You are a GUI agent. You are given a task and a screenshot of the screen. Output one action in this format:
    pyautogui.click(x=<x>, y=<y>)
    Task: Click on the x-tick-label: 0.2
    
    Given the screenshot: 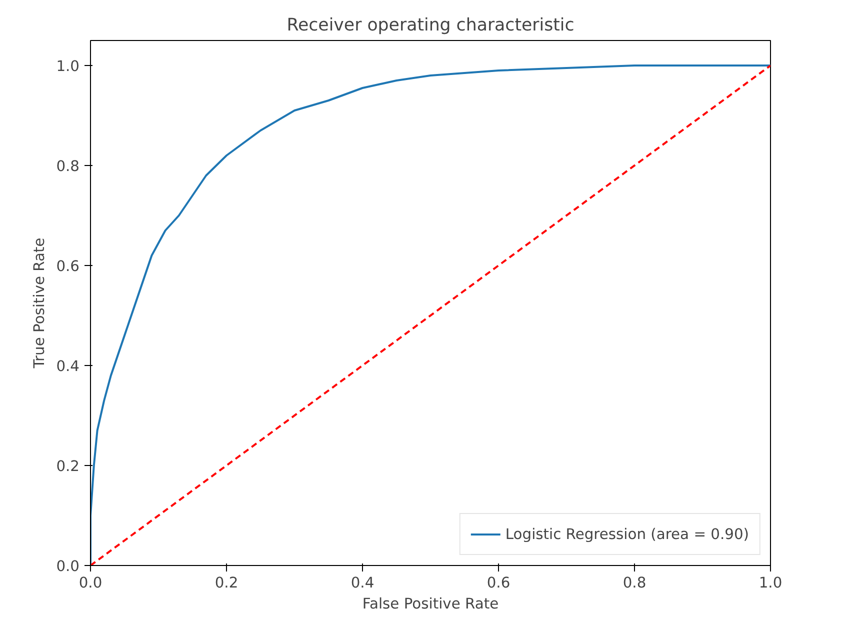 What is the action you would take?
    pyautogui.click(x=226, y=583)
    